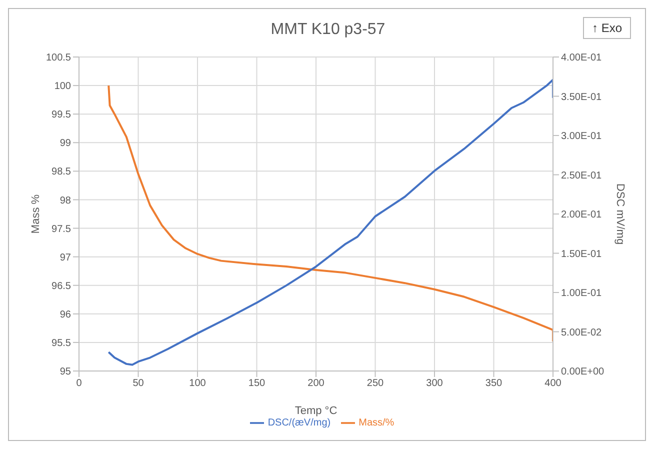  Describe the element at coordinates (62, 286) in the screenshot. I see `y-tick-label: 96.5` at that location.